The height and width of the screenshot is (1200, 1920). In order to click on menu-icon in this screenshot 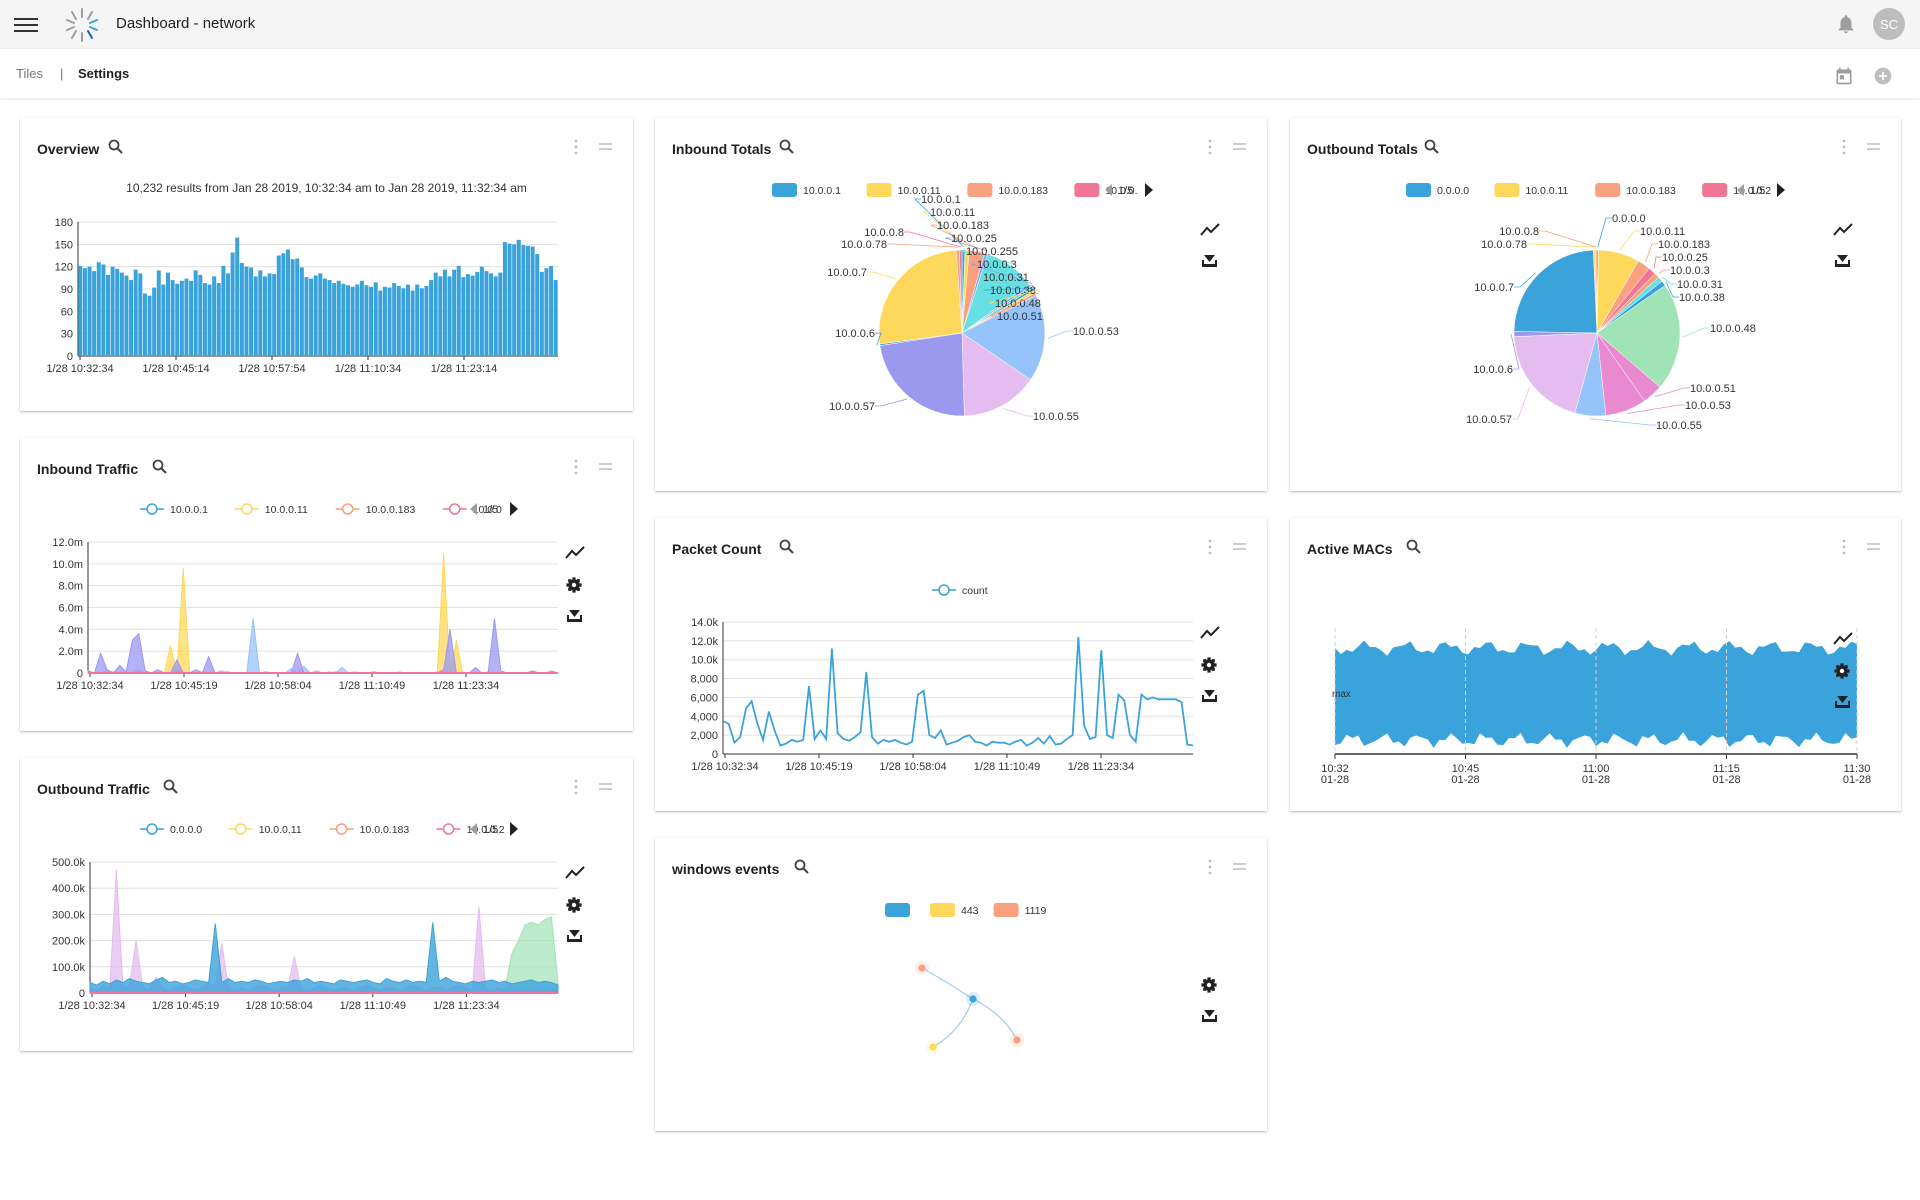, I will do `click(26, 24)`.